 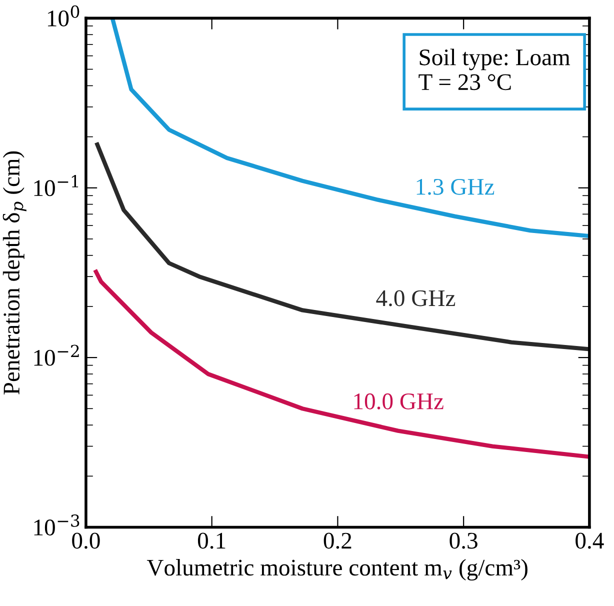 I want to click on annotation: Soil type: Loam T = 23 °C, so click(x=494, y=69).